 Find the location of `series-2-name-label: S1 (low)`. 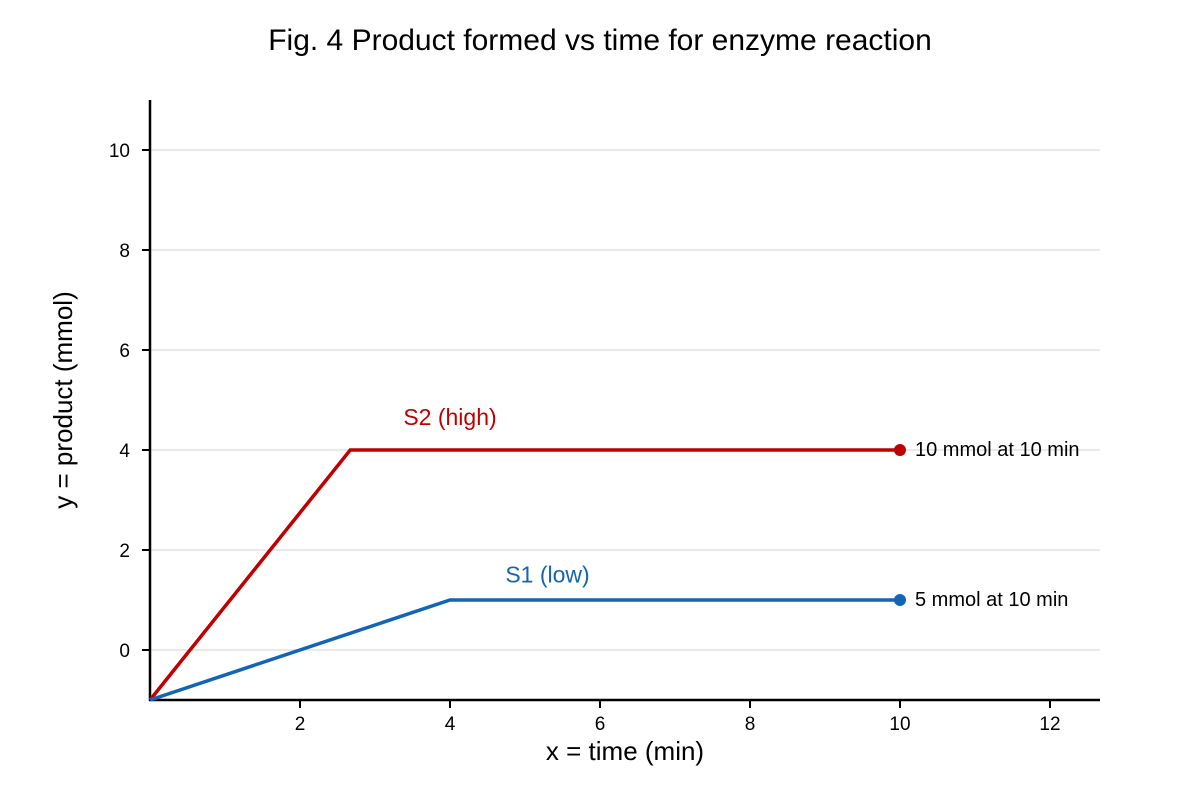

series-2-name-label: S1 (low) is located at coordinates (547, 575).